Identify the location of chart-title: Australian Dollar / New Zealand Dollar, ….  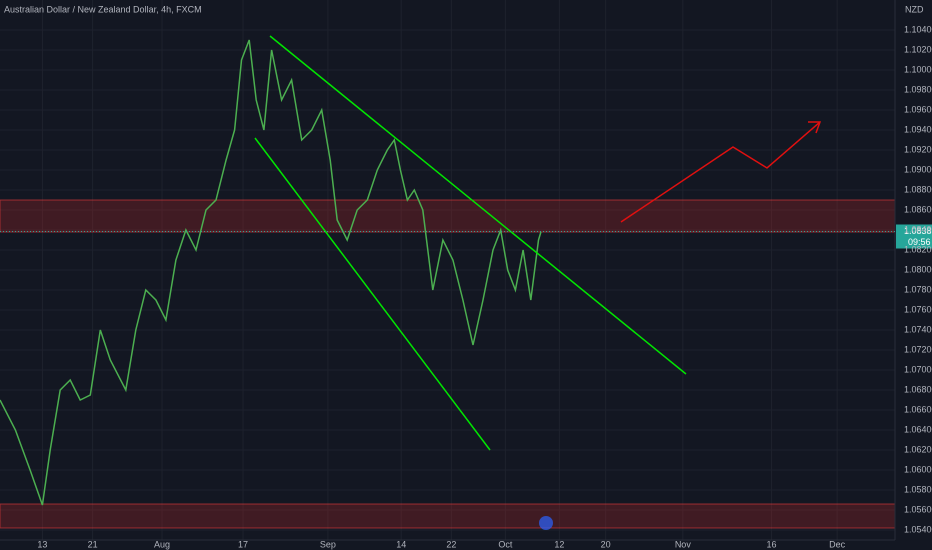
(103, 9).